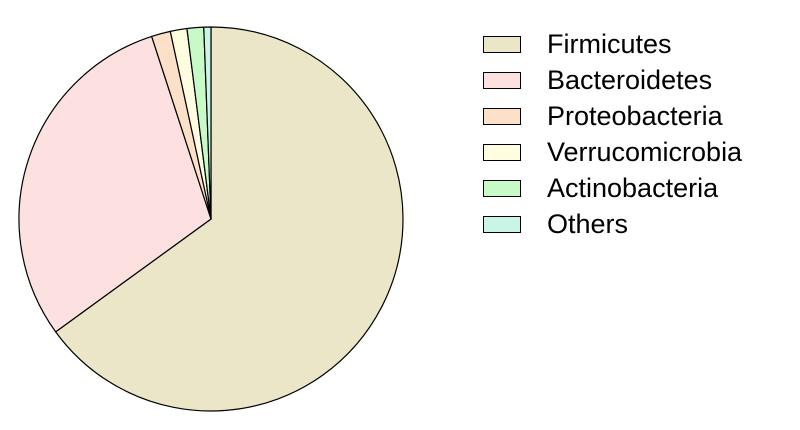  I want to click on legend-item-actinobacteria: Actinobacteria, so click(612, 188).